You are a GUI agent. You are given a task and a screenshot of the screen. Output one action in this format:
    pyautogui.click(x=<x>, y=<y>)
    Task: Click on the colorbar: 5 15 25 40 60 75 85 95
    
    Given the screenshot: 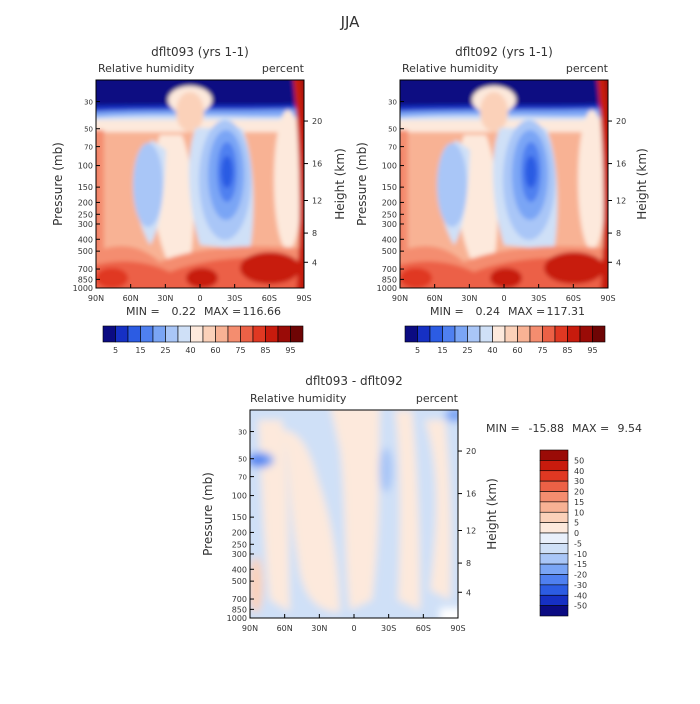 What is the action you would take?
    pyautogui.click(x=203, y=340)
    